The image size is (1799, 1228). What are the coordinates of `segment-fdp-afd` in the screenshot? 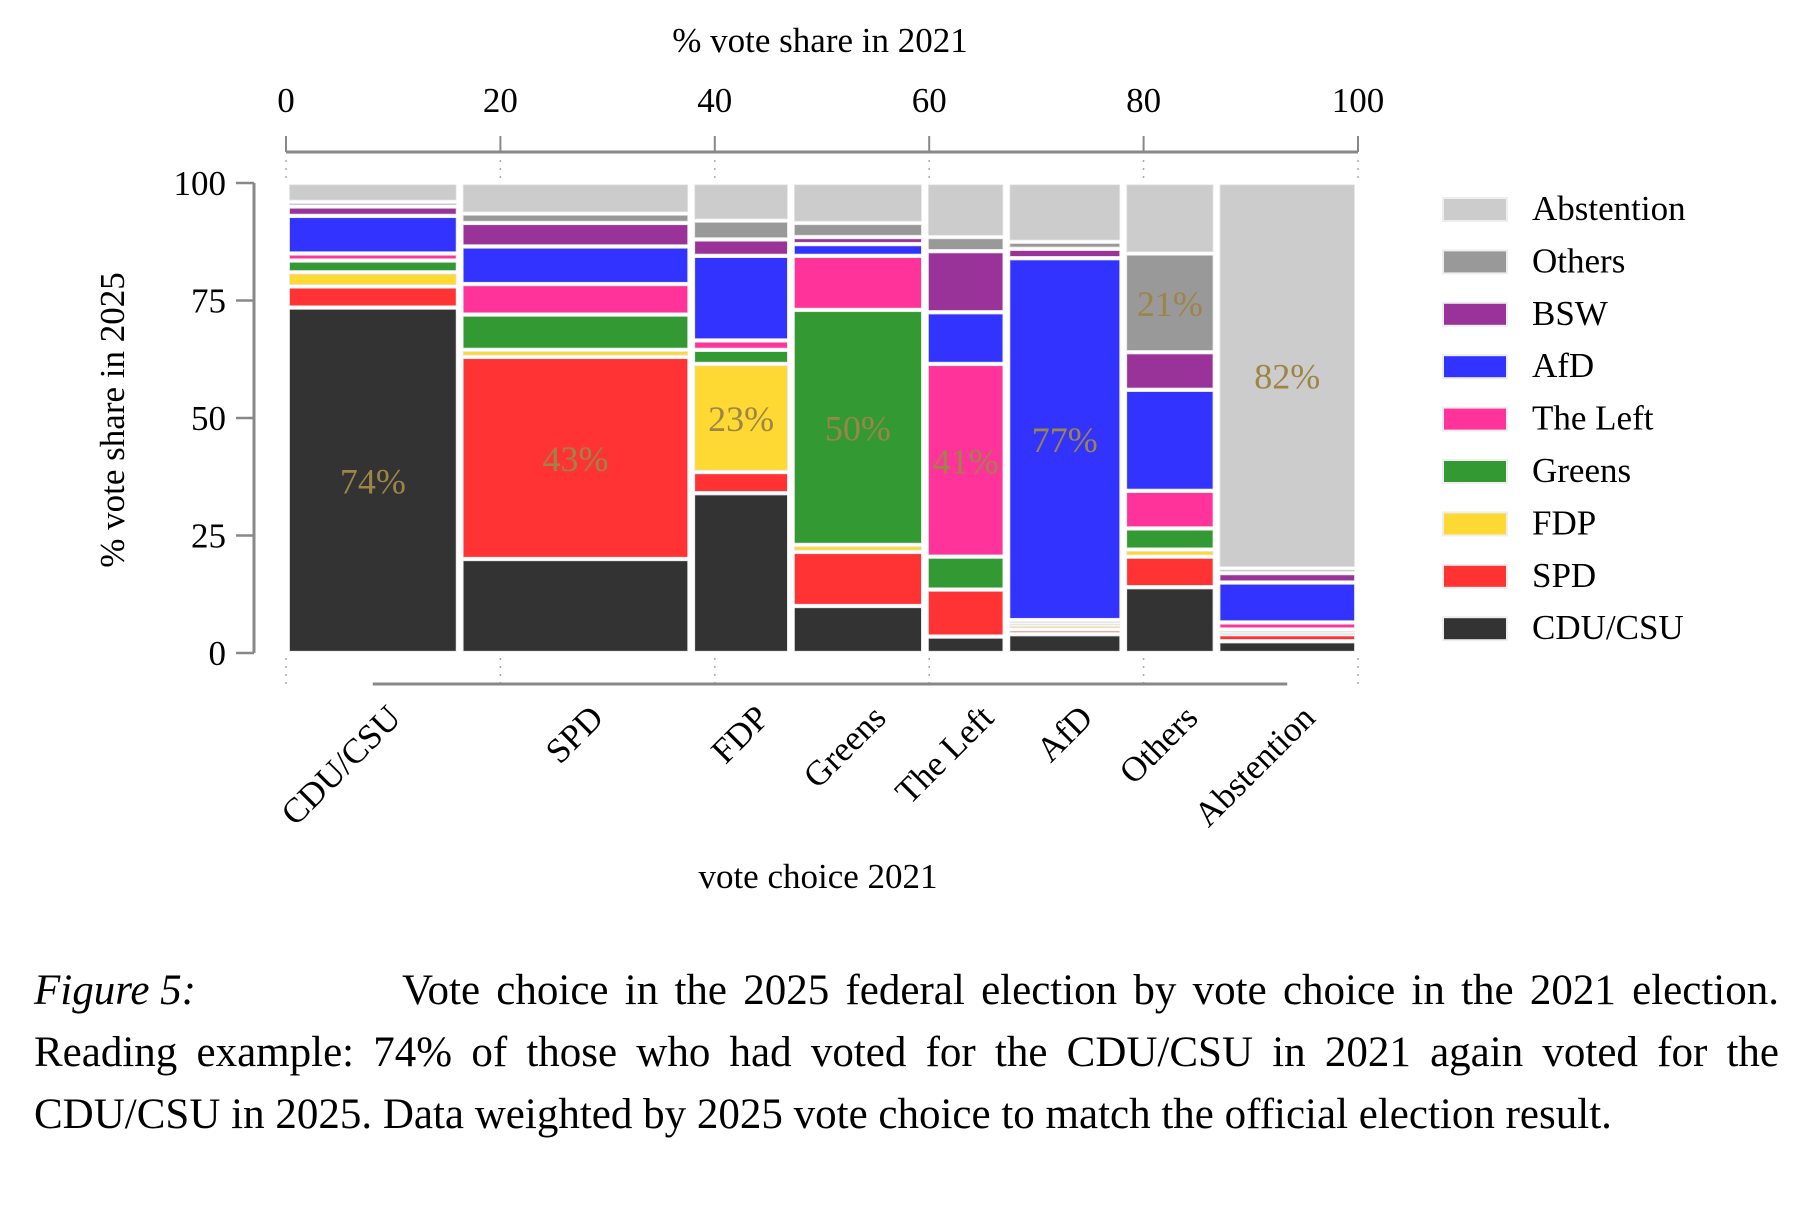 It's located at (741, 298).